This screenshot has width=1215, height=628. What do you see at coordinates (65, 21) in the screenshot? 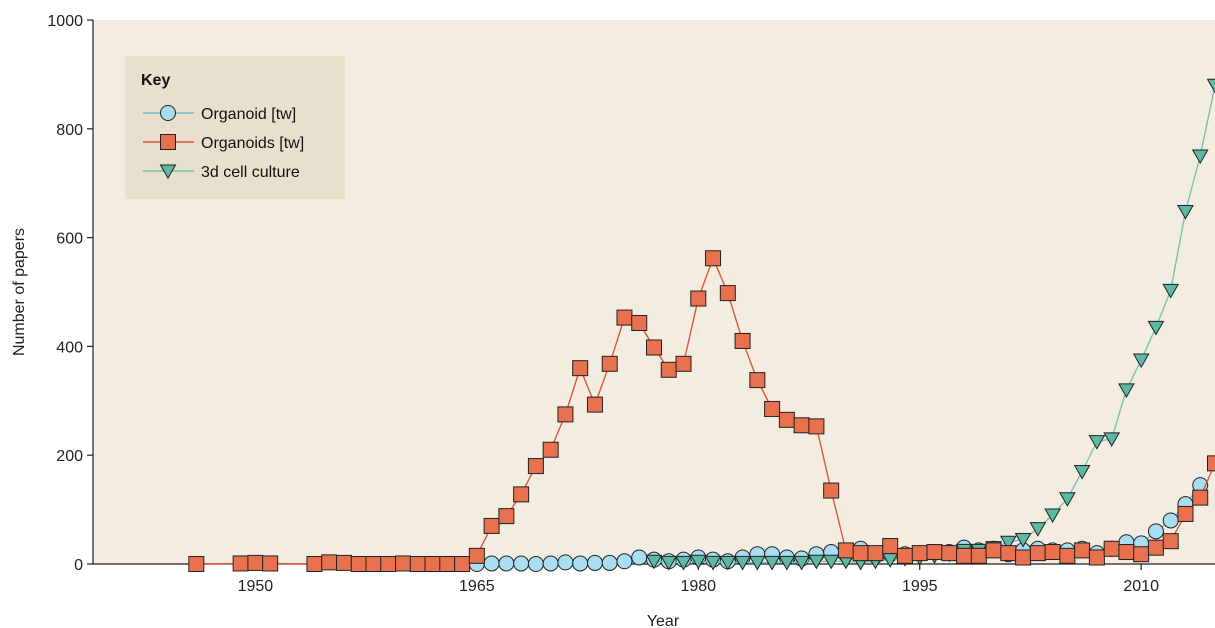
I see `y-tick-label: 1000` at bounding box center [65, 21].